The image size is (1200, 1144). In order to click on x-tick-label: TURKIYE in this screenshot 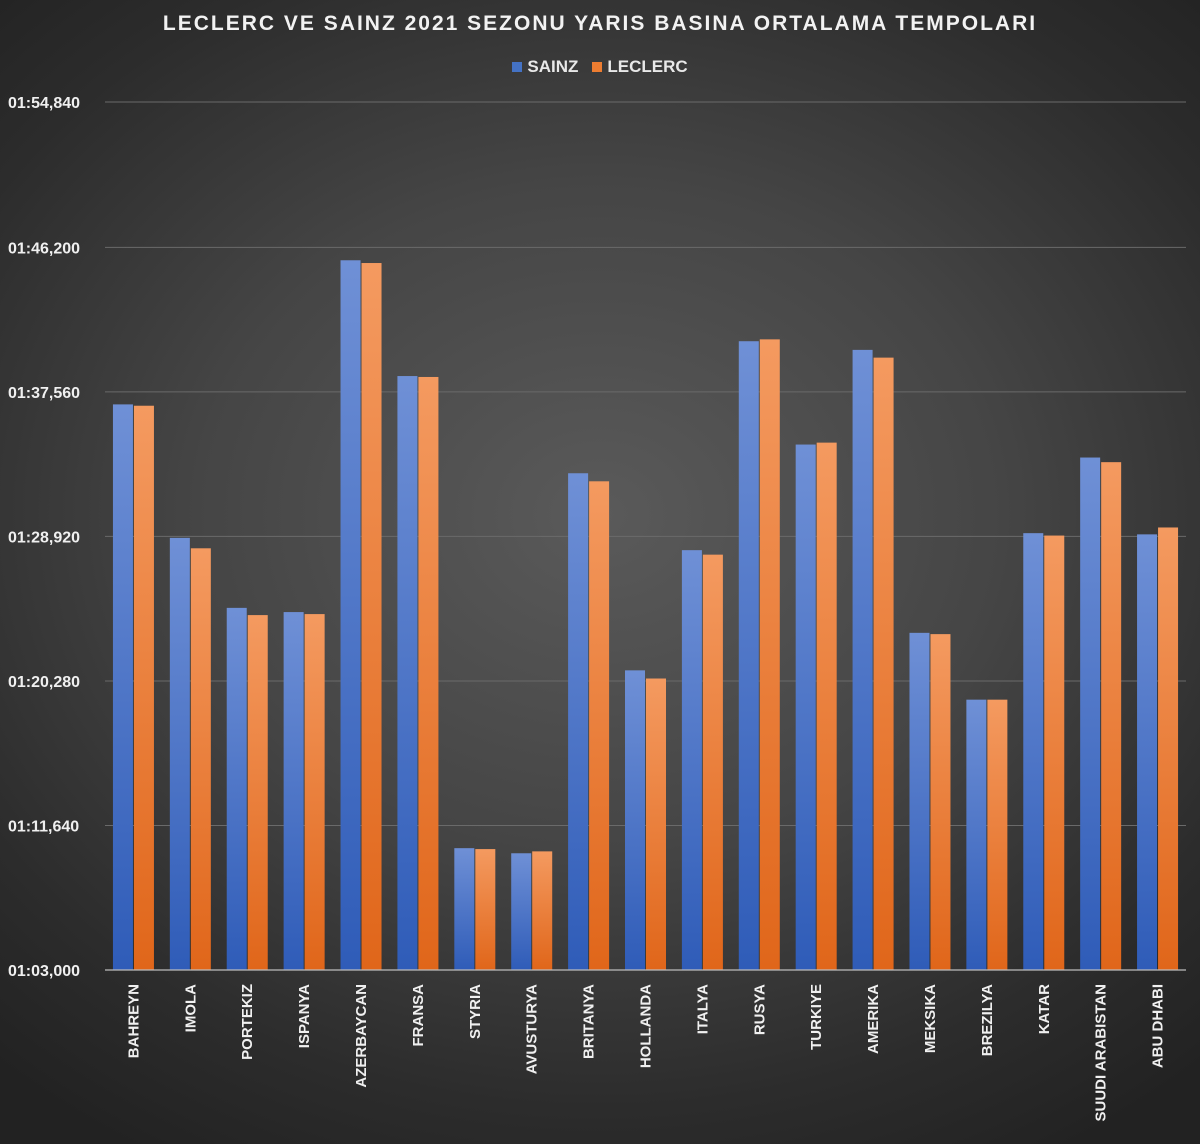, I will do `click(816, 1017)`.